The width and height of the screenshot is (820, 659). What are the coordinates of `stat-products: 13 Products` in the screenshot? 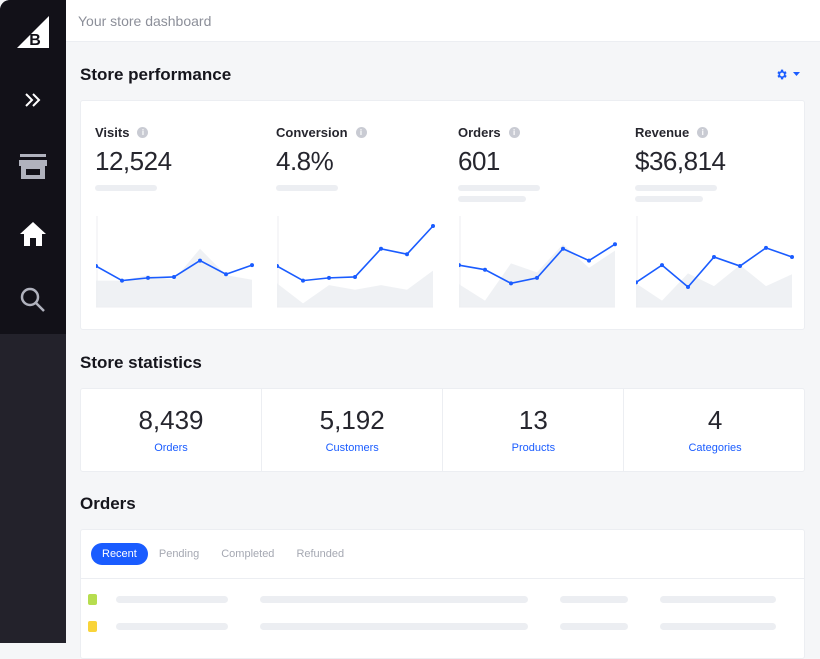 It's located at (534, 430).